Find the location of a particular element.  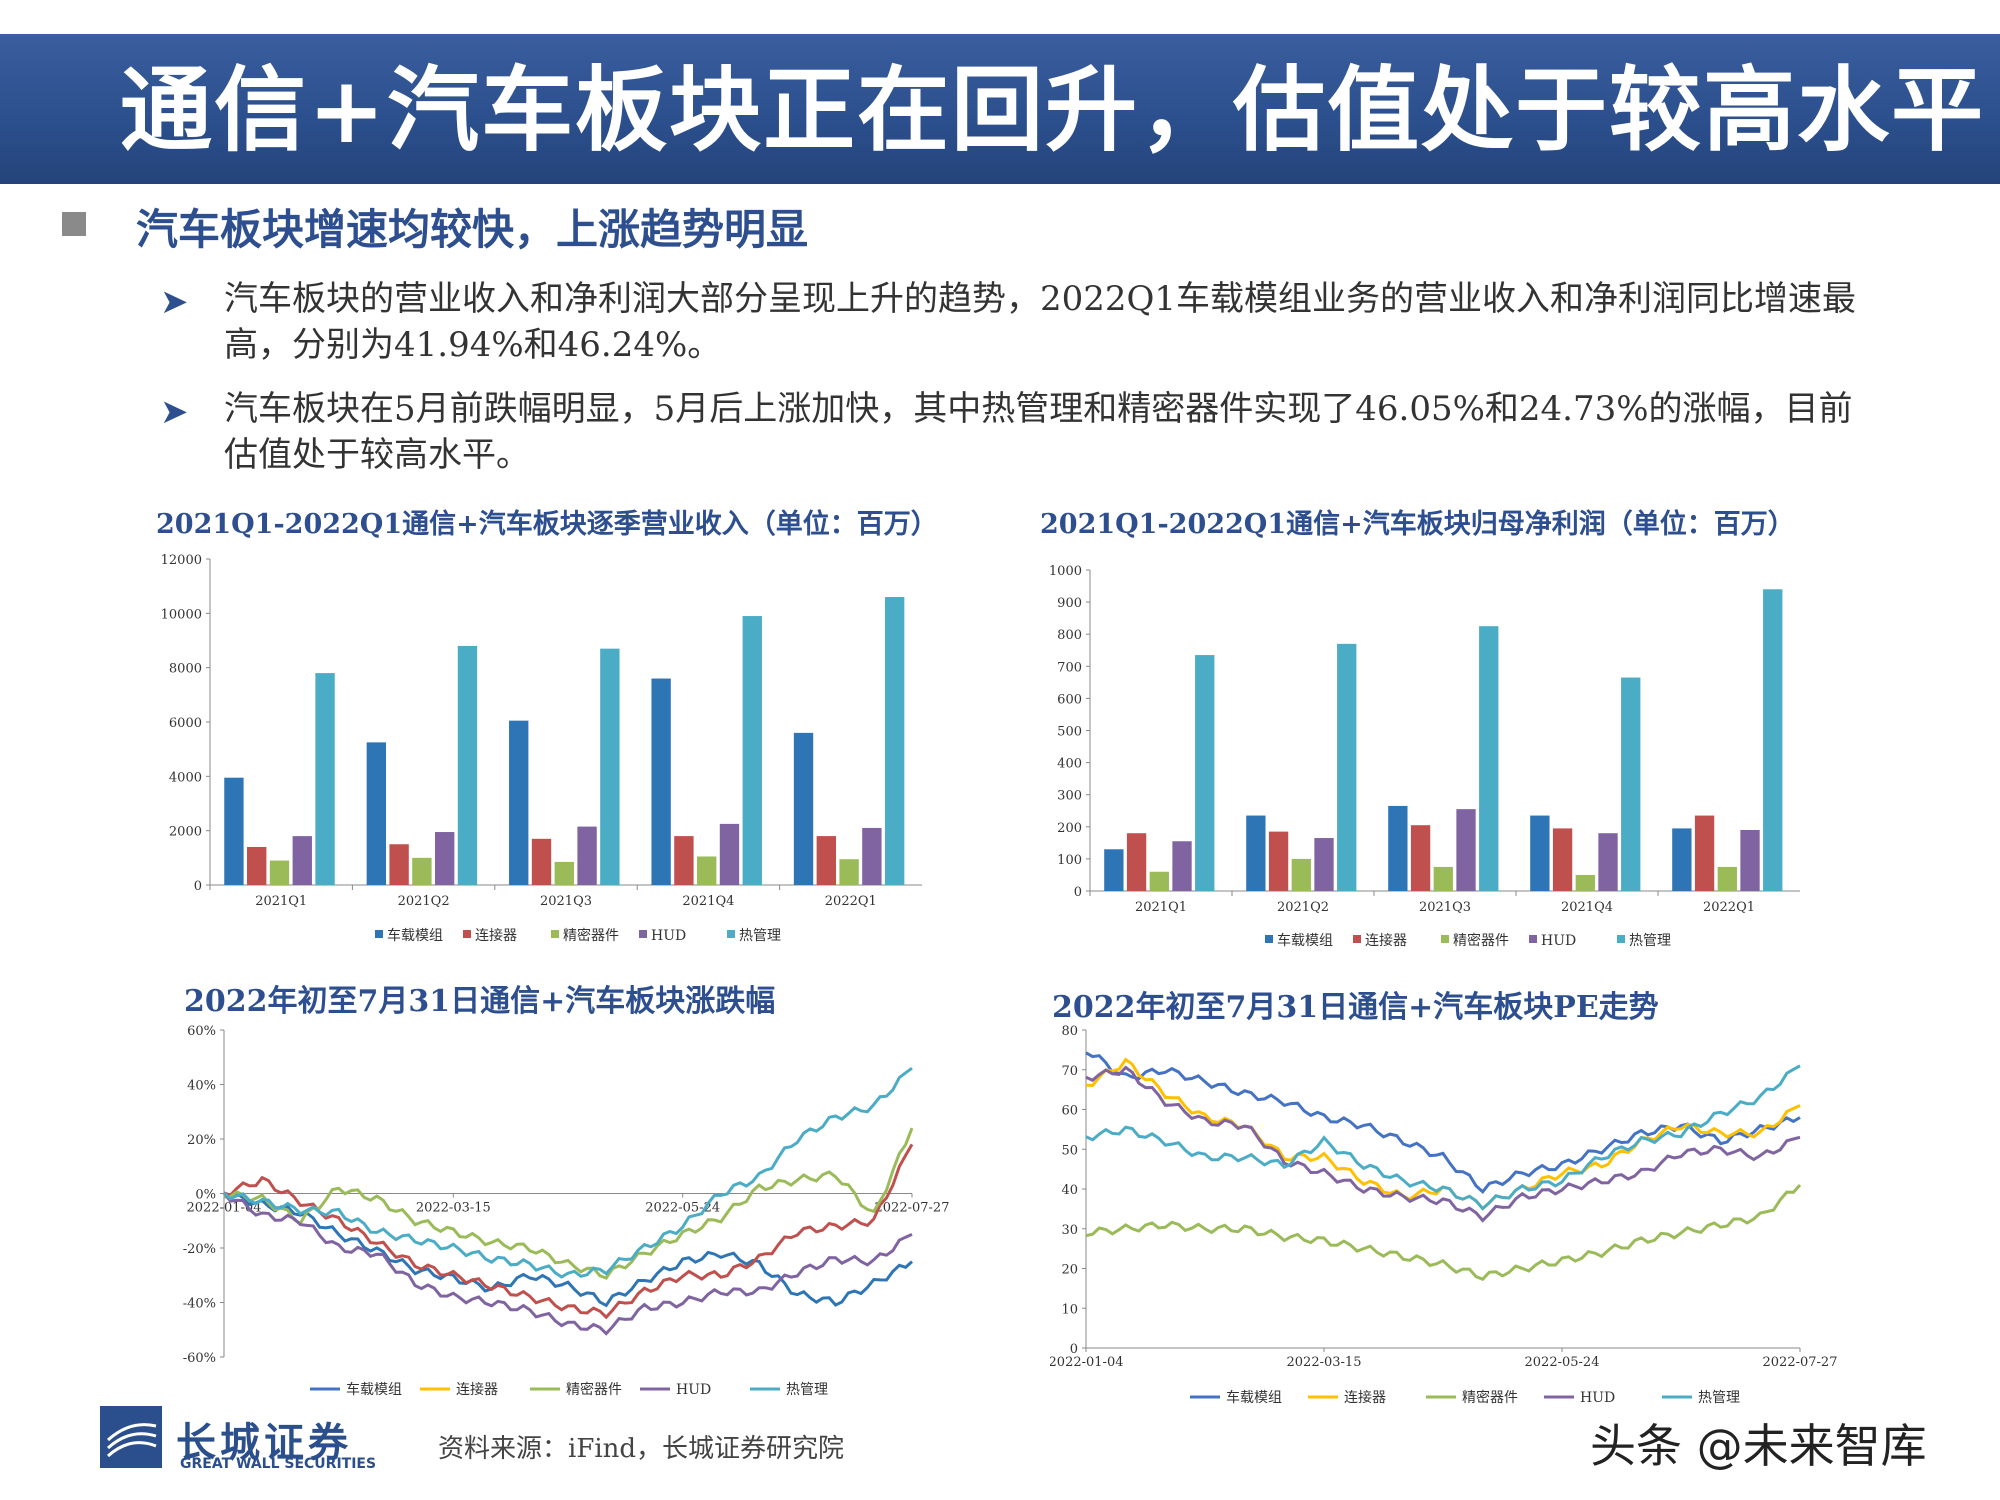

y-tick-label: 0% is located at coordinates (205, 1195).